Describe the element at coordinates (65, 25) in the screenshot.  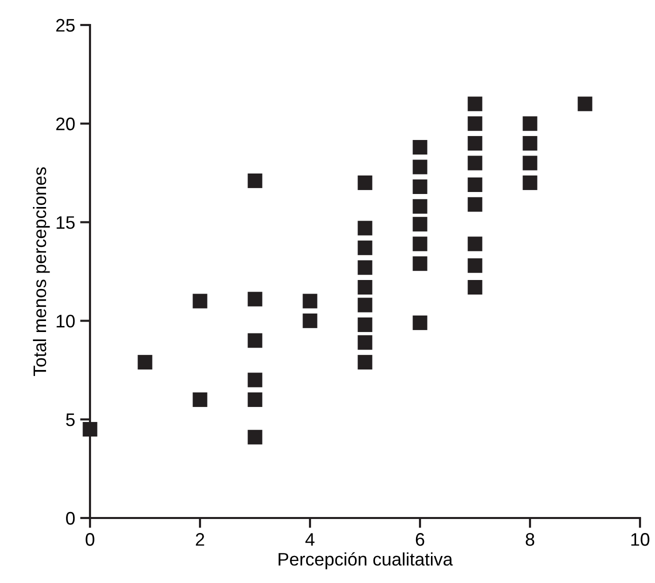
I see `y-tick-label: 25` at that location.